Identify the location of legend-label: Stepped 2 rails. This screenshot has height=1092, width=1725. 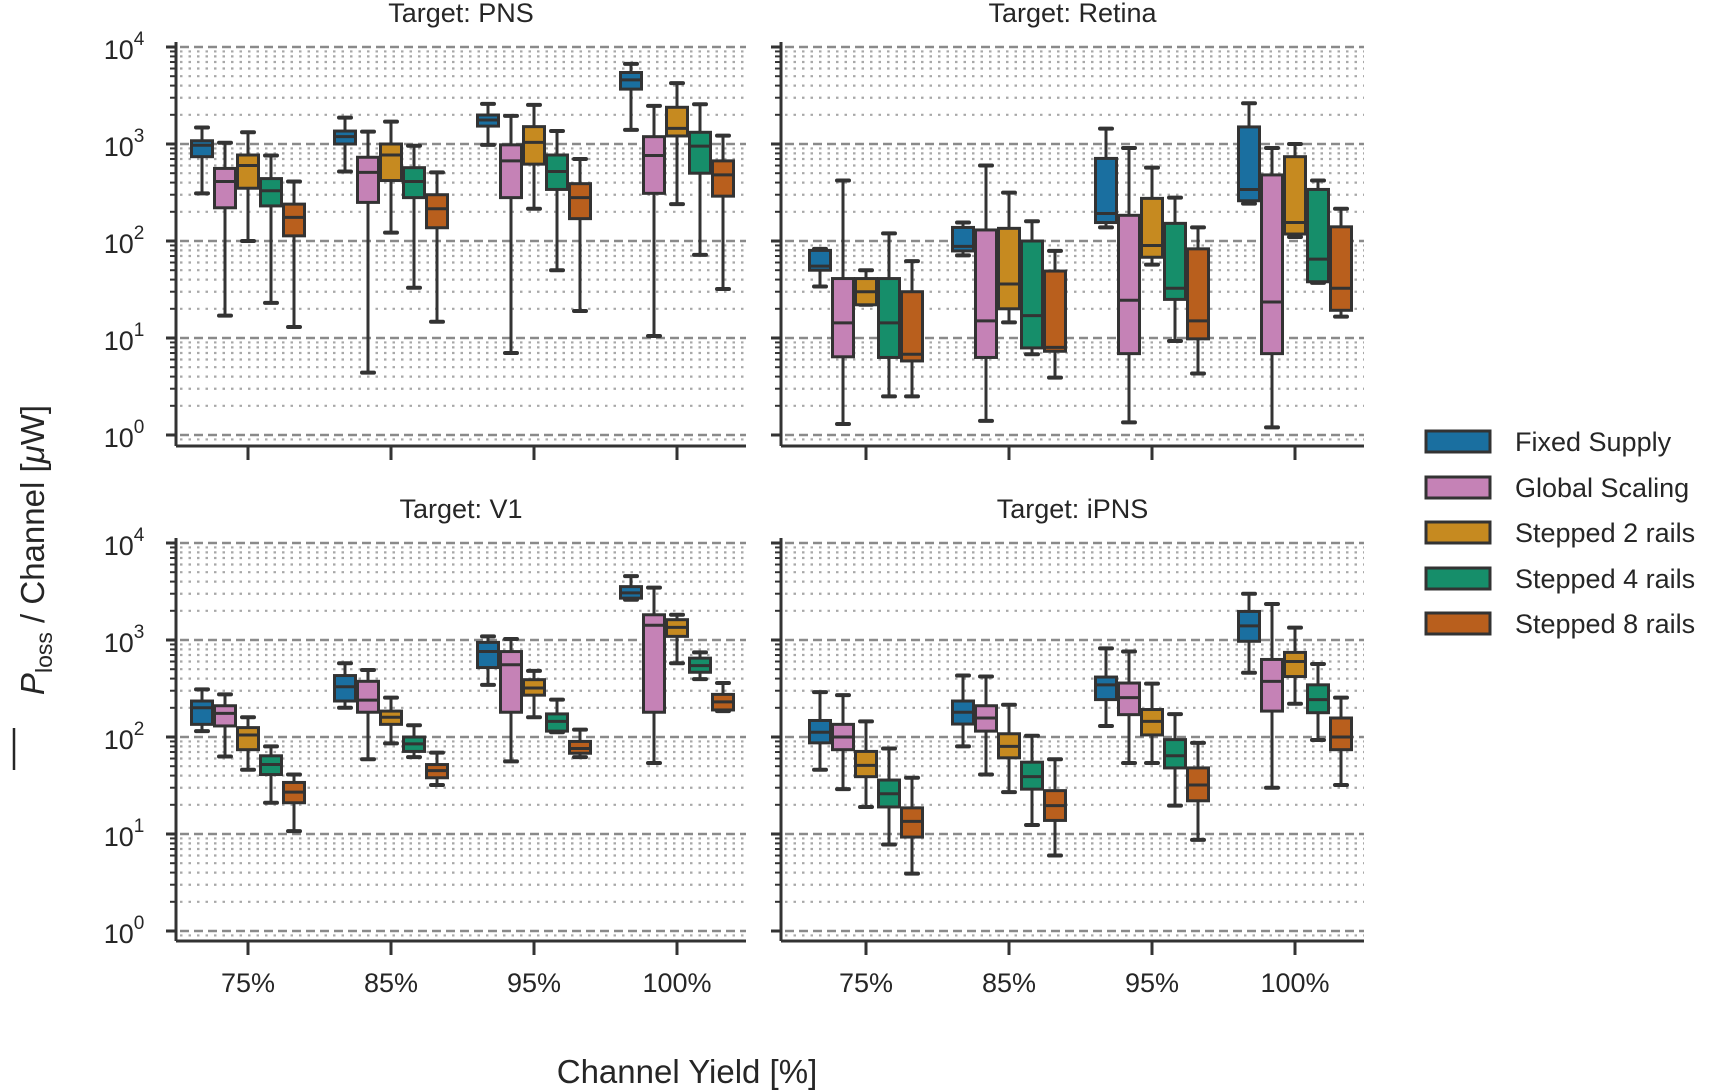
(1605, 533).